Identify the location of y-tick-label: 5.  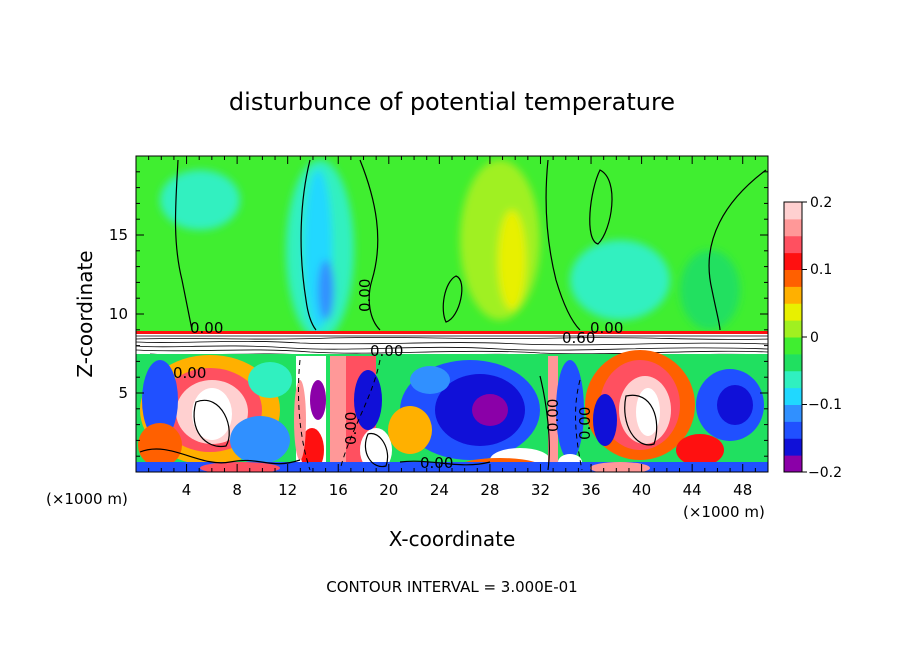
(123, 393).